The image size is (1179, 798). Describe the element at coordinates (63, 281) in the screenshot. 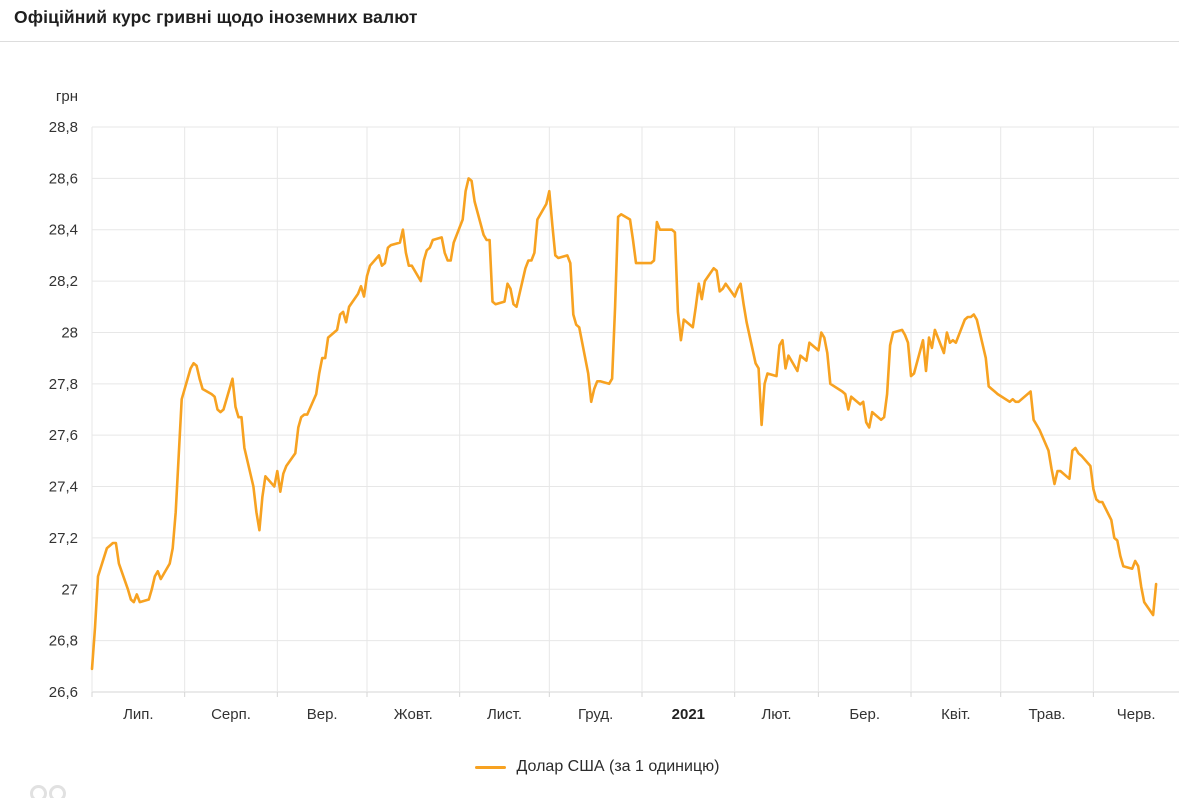

I see `y-axis-tick-label: 28,2` at that location.